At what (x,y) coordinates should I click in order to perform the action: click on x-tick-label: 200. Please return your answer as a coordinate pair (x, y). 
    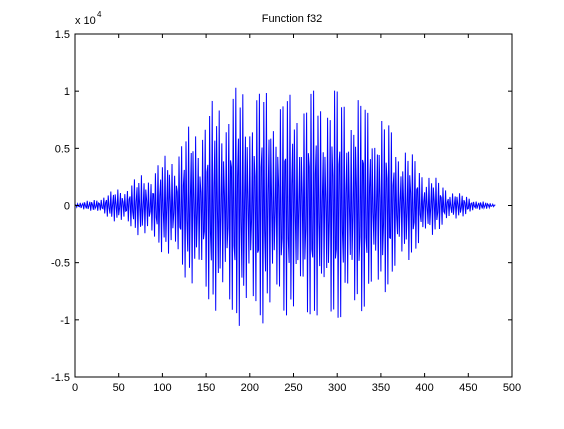
    Looking at the image, I should click on (250, 388).